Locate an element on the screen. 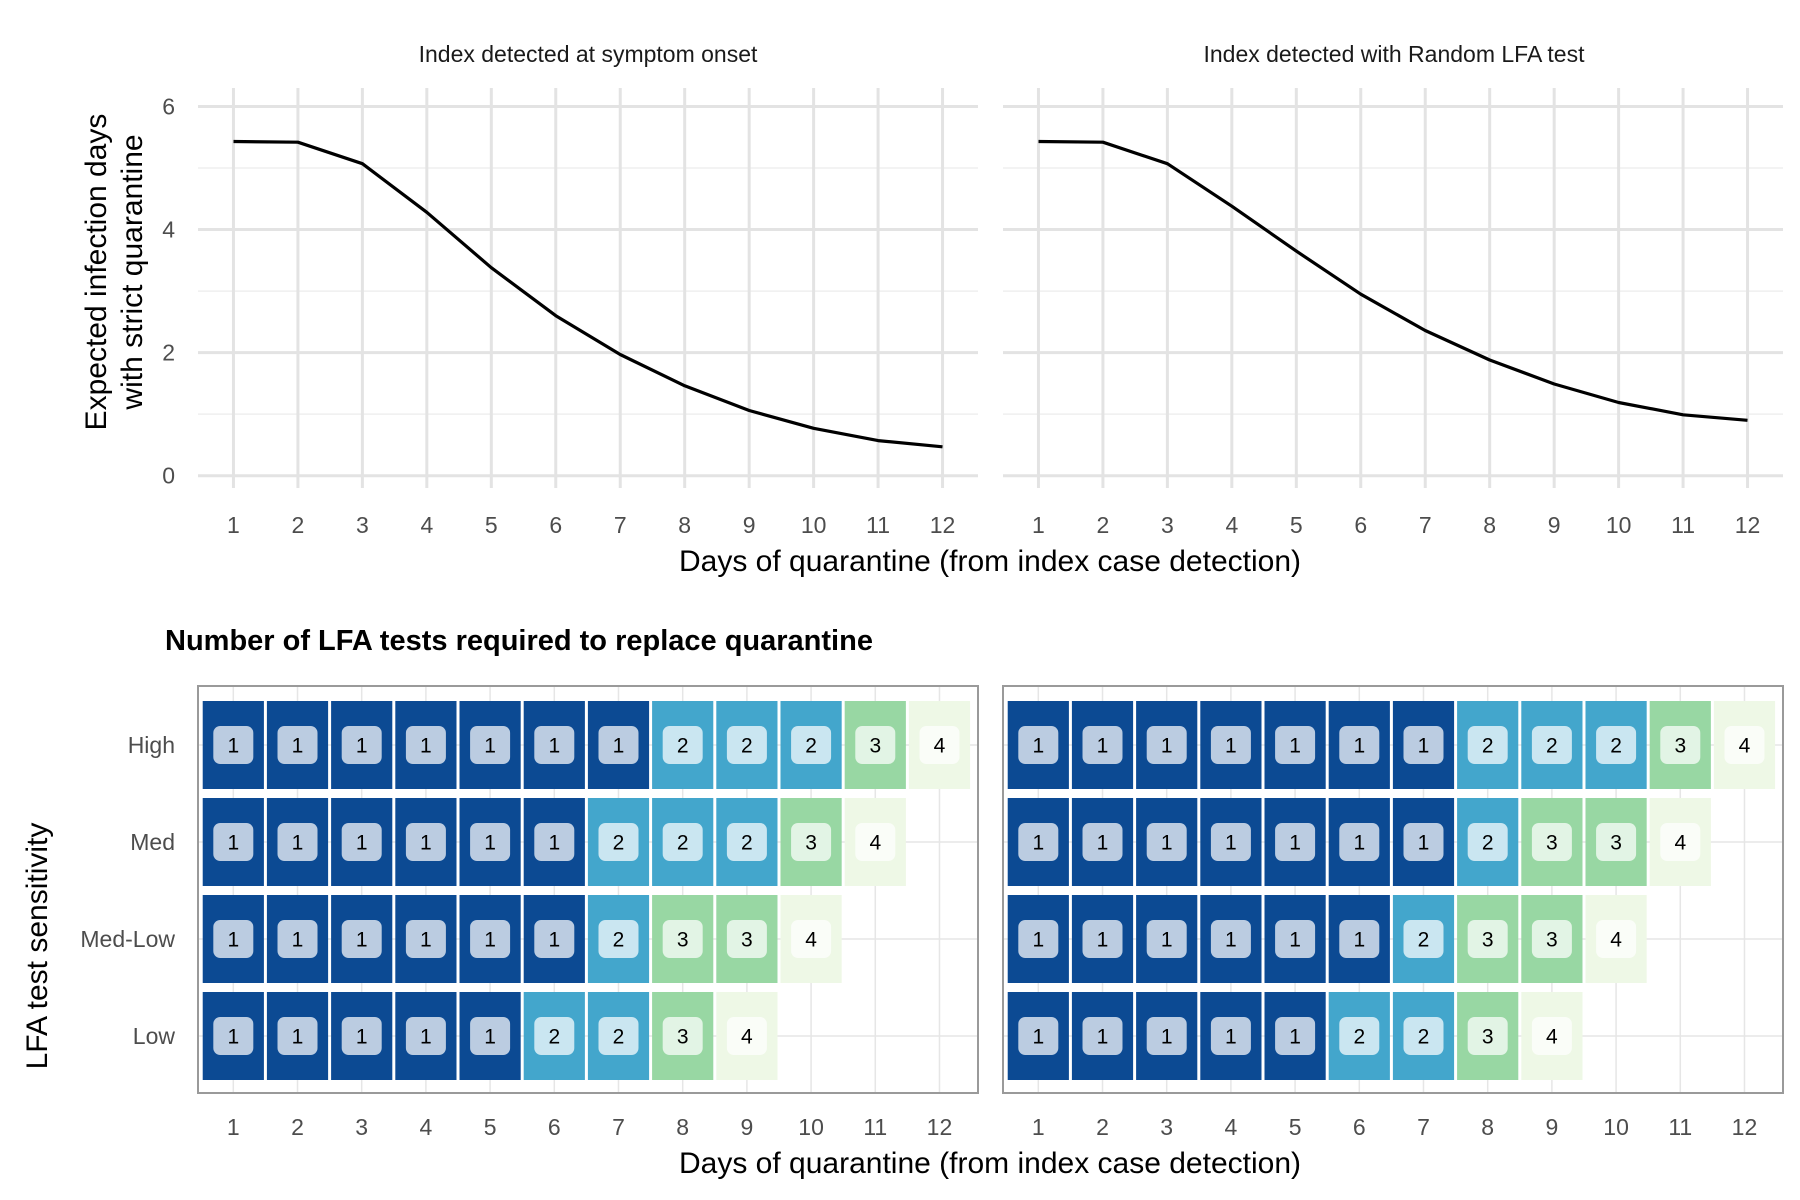  heatmap-y-axis-title: LFA test sensitivity is located at coordinates (37, 946).